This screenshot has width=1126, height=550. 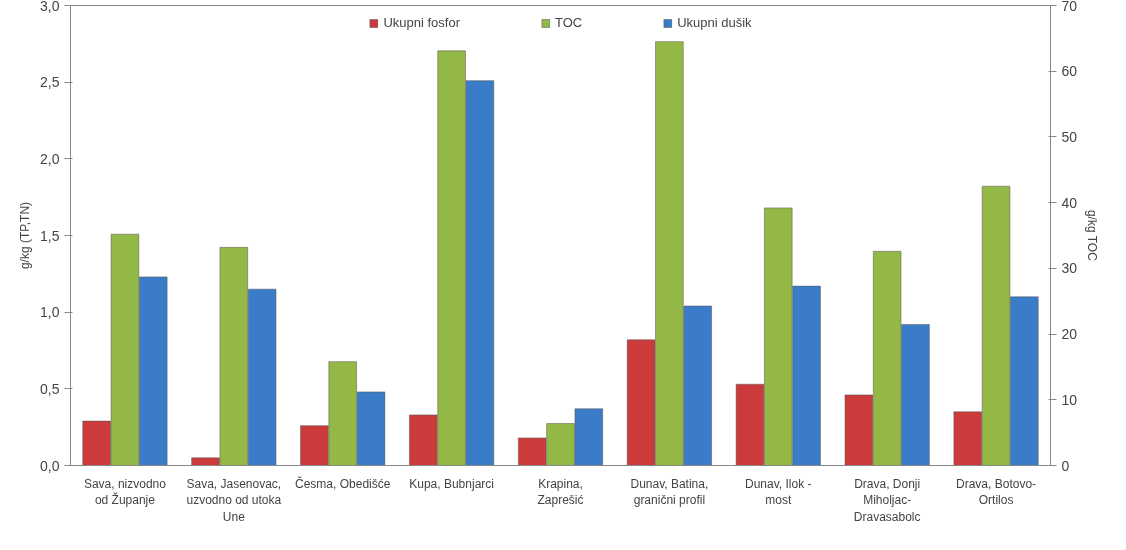 I want to click on x-tick-label: Dunav, Ilok - most, so click(x=778, y=492).